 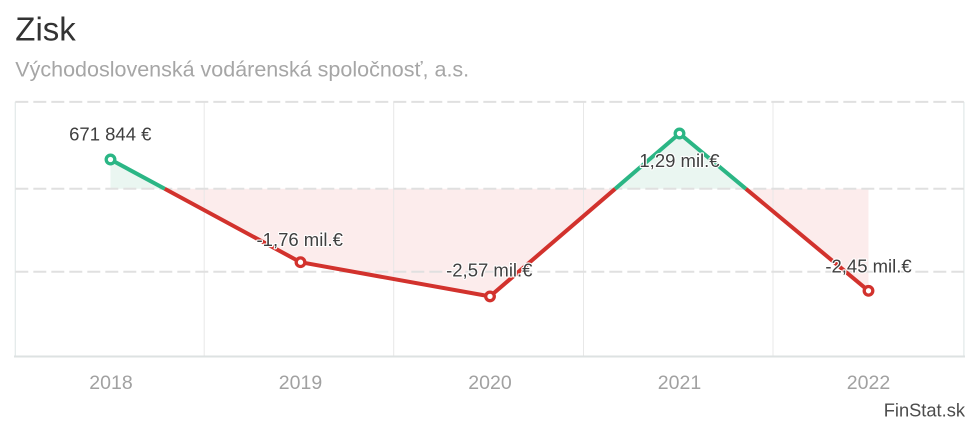 What do you see at coordinates (679, 160) in the screenshot?
I see `svg-text: 1,29 mil.€` at bounding box center [679, 160].